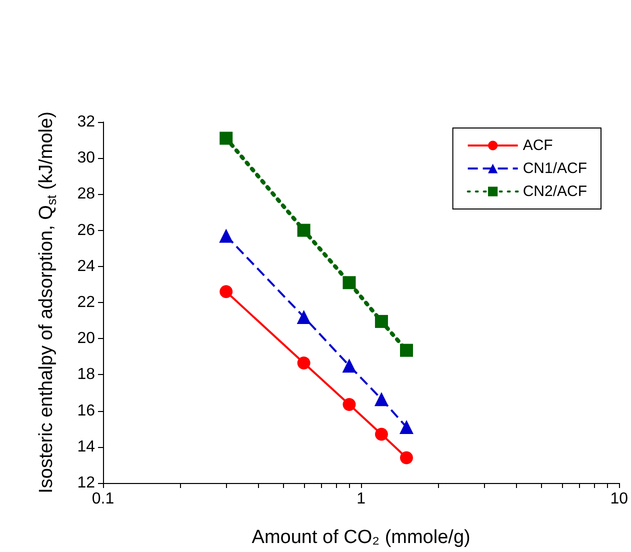 The width and height of the screenshot is (631, 552). What do you see at coordinates (86, 194) in the screenshot?
I see `y-tick-label: 28` at bounding box center [86, 194].